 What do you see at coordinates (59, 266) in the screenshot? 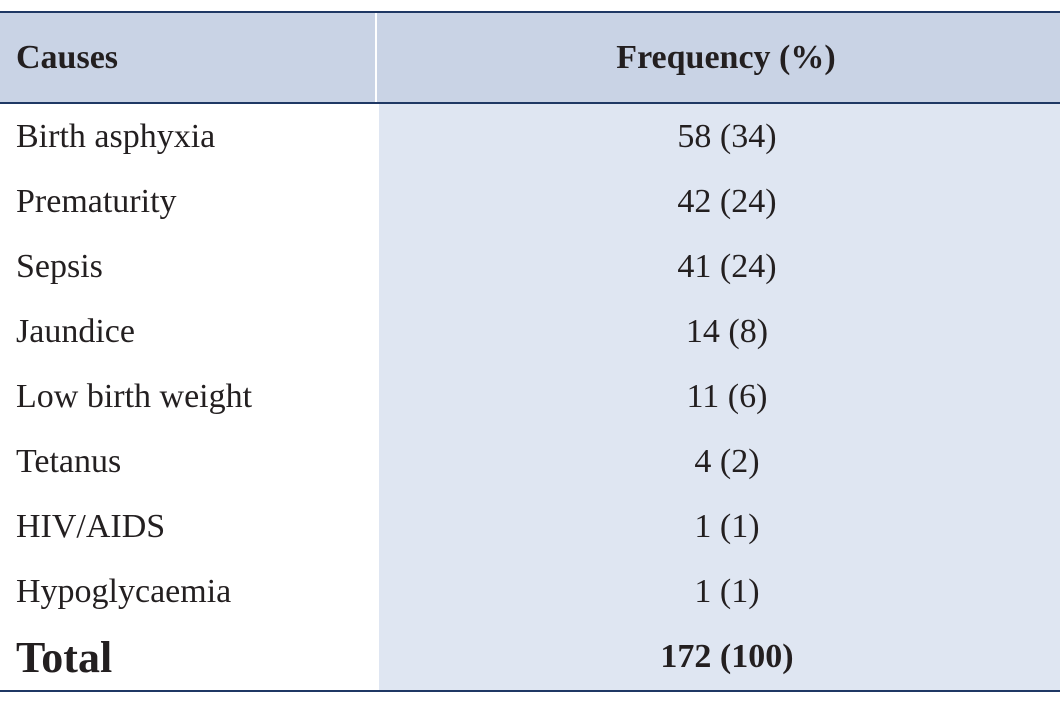
I see `cause-cell: Sepsis` at bounding box center [59, 266].